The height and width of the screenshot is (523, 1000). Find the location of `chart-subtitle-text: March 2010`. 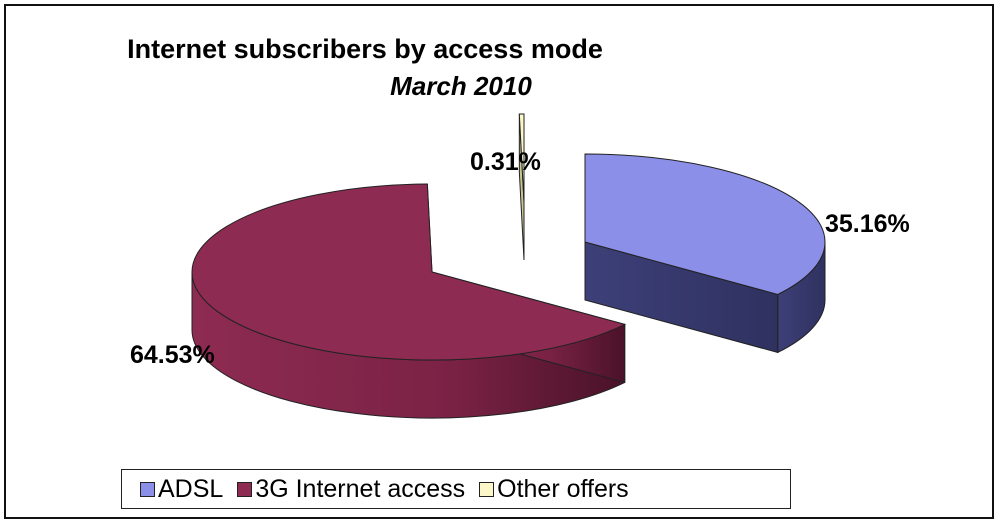

chart-subtitle-text: March 2010 is located at coordinates (461, 86).